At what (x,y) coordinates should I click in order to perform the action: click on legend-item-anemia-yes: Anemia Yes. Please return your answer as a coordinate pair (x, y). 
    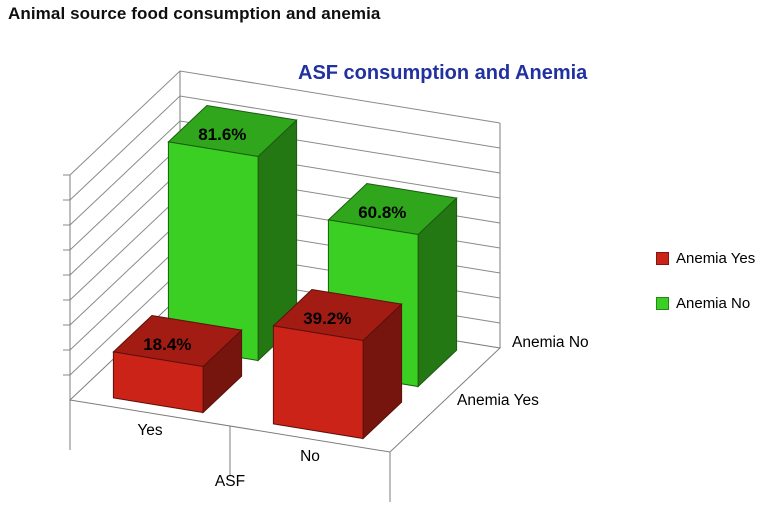
    Looking at the image, I should click on (705, 258).